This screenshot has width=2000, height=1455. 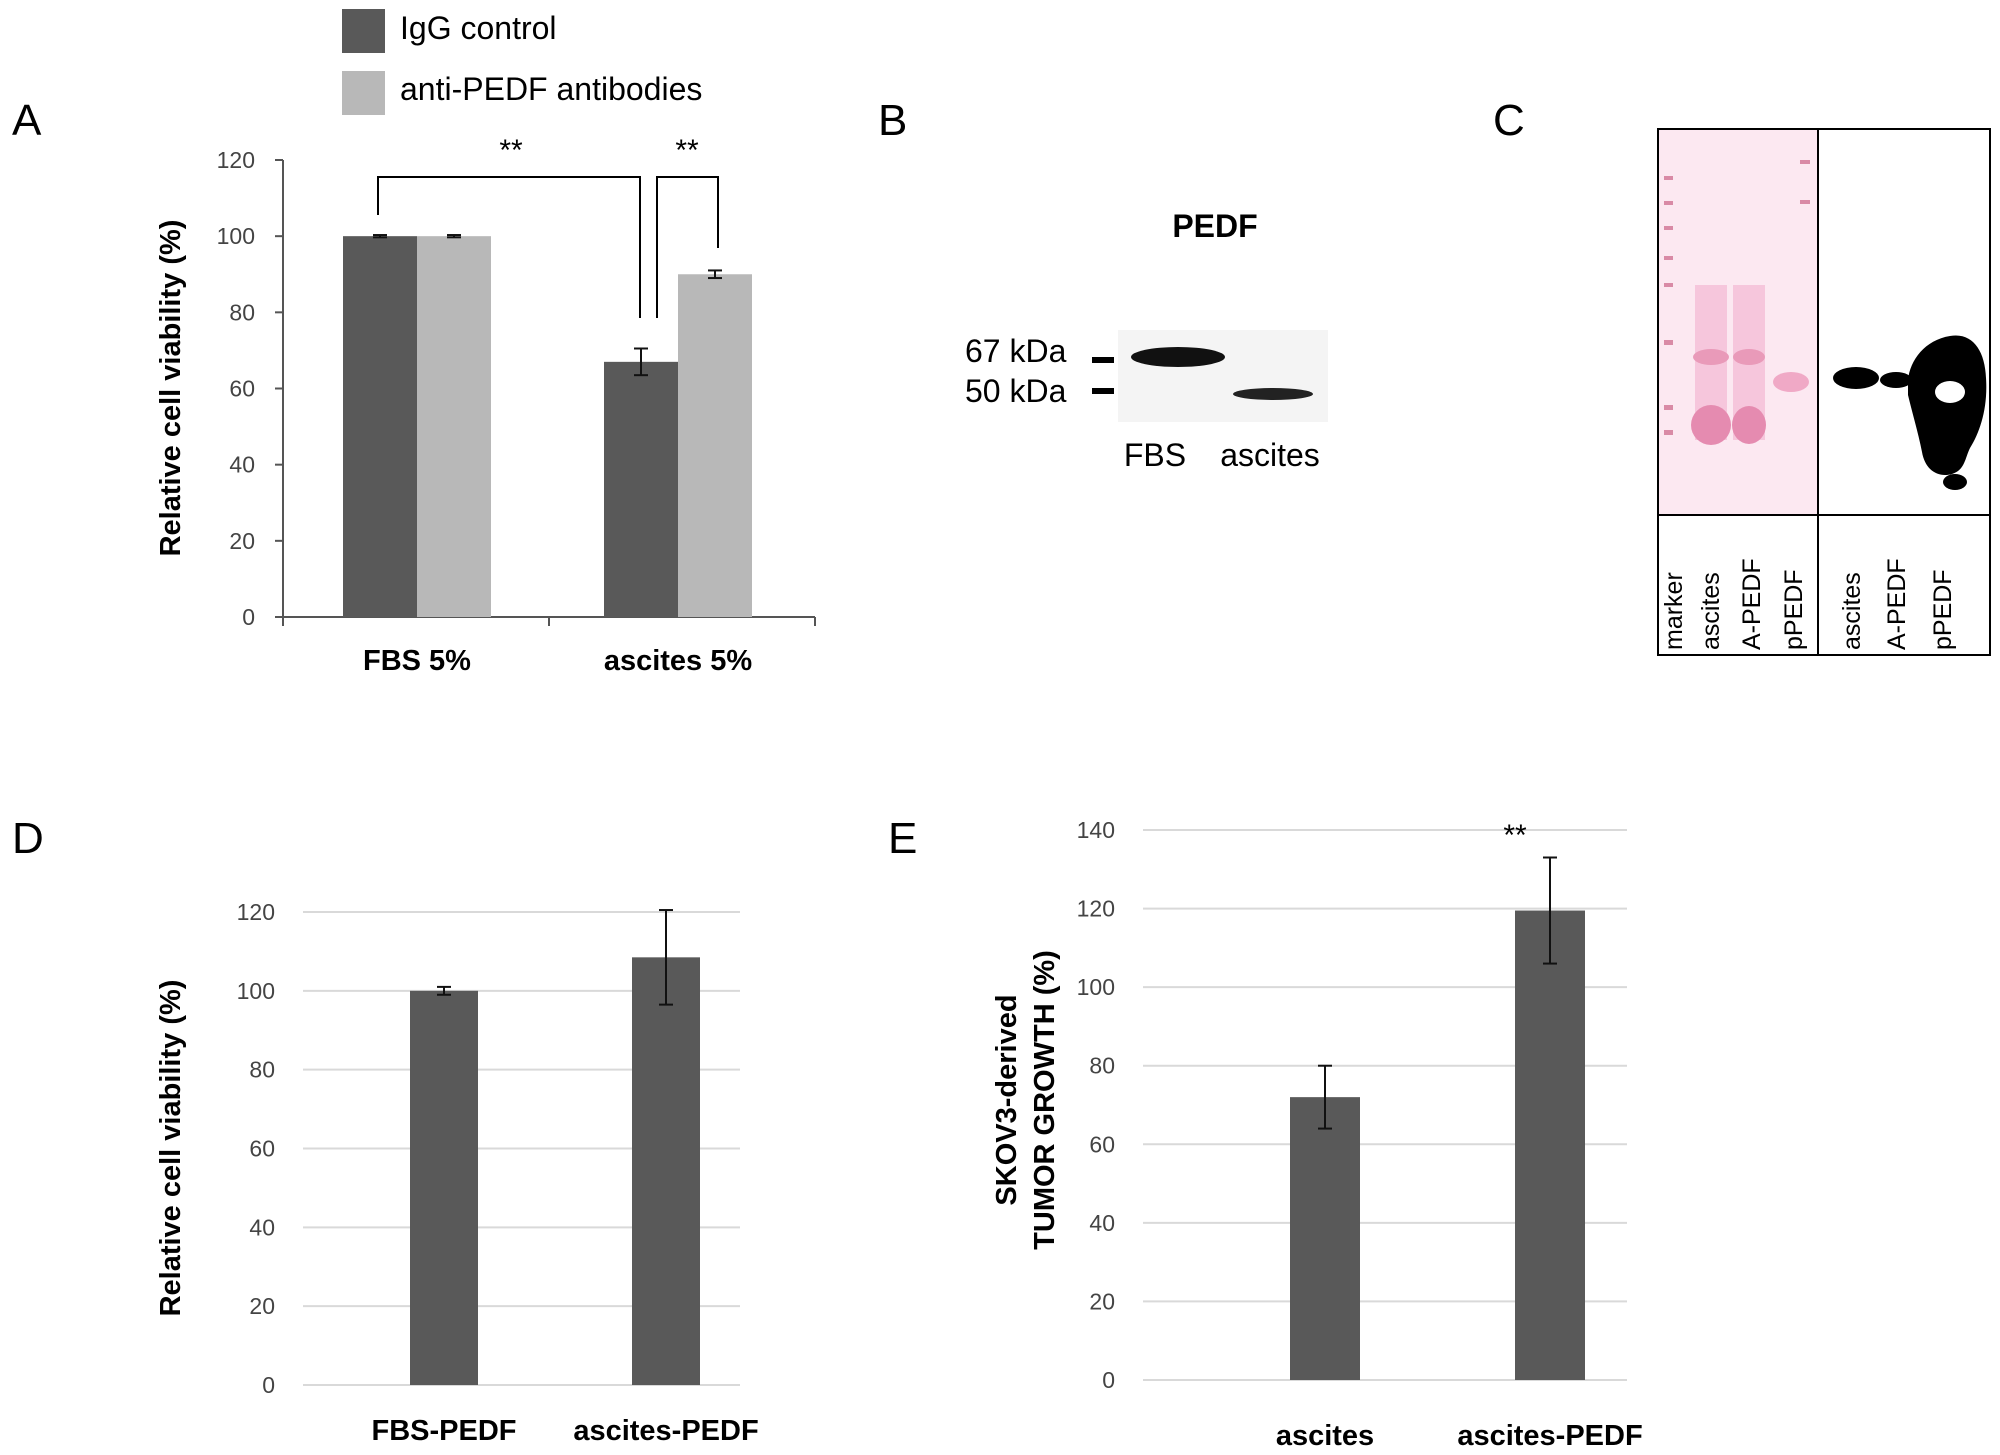 What do you see at coordinates (687, 150) in the screenshot?
I see `significance-mark-a-right: **` at bounding box center [687, 150].